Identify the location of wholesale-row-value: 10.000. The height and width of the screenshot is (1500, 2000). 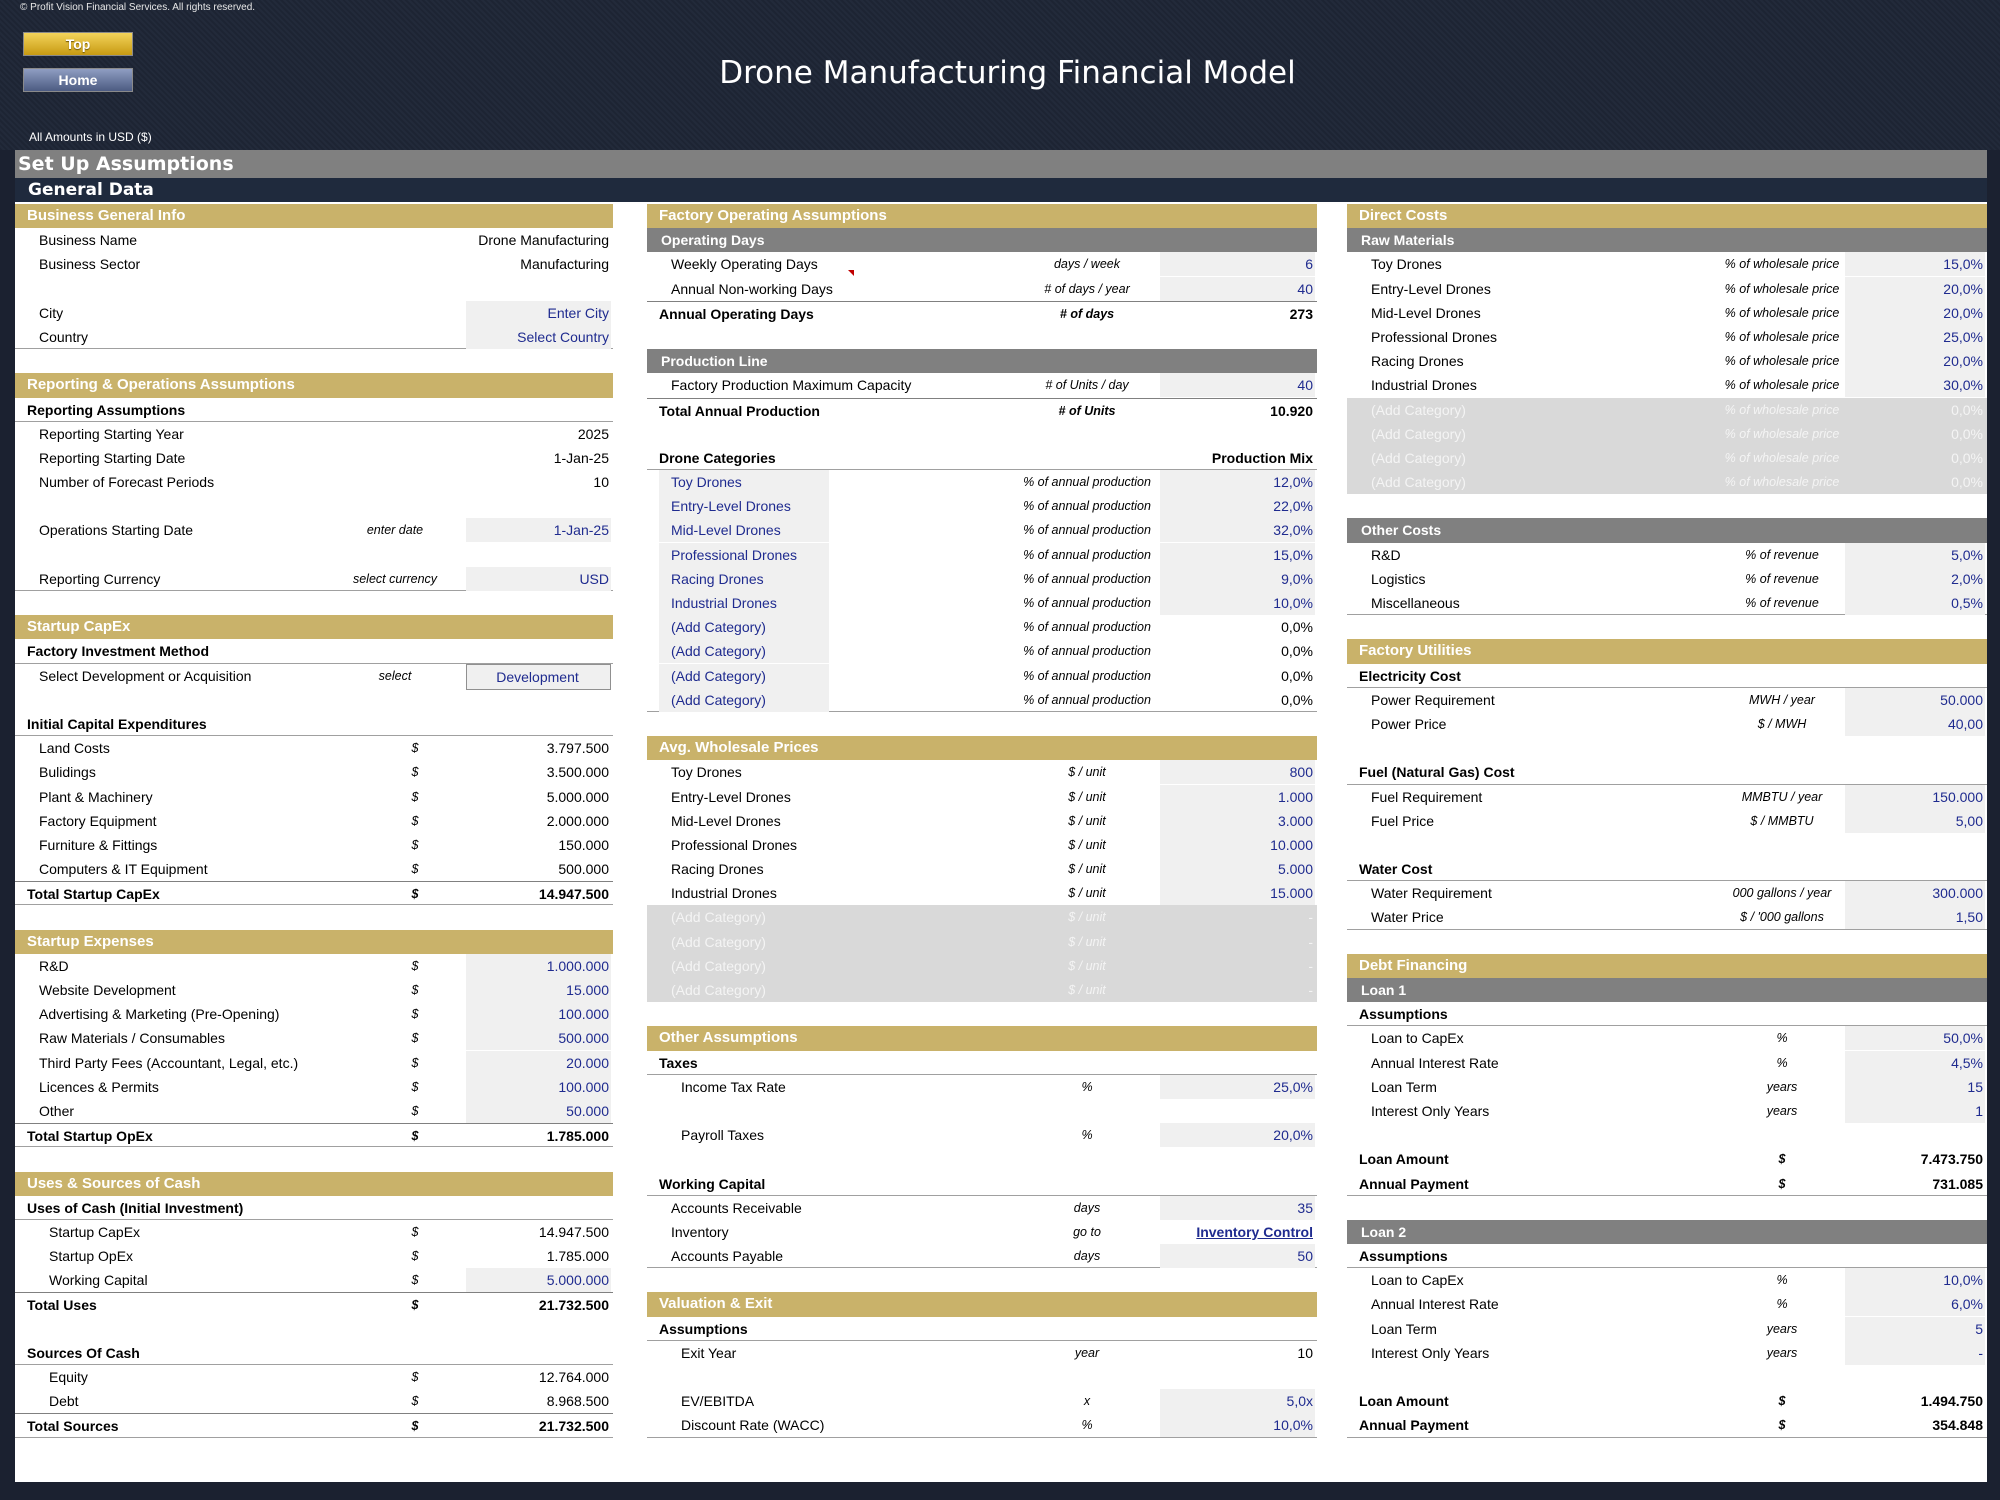
(1237, 844).